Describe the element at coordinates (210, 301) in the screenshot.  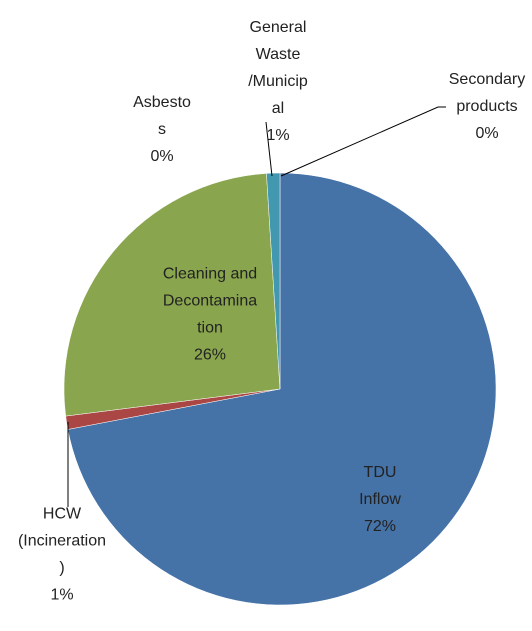
I see `category-label: Cleaning and Decontamina tion` at that location.